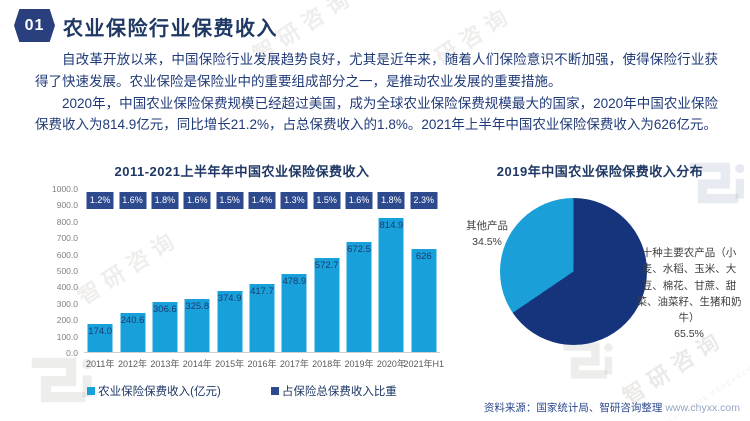  What do you see at coordinates (327, 305) in the screenshot?
I see `premium-bar: 572.7` at bounding box center [327, 305].